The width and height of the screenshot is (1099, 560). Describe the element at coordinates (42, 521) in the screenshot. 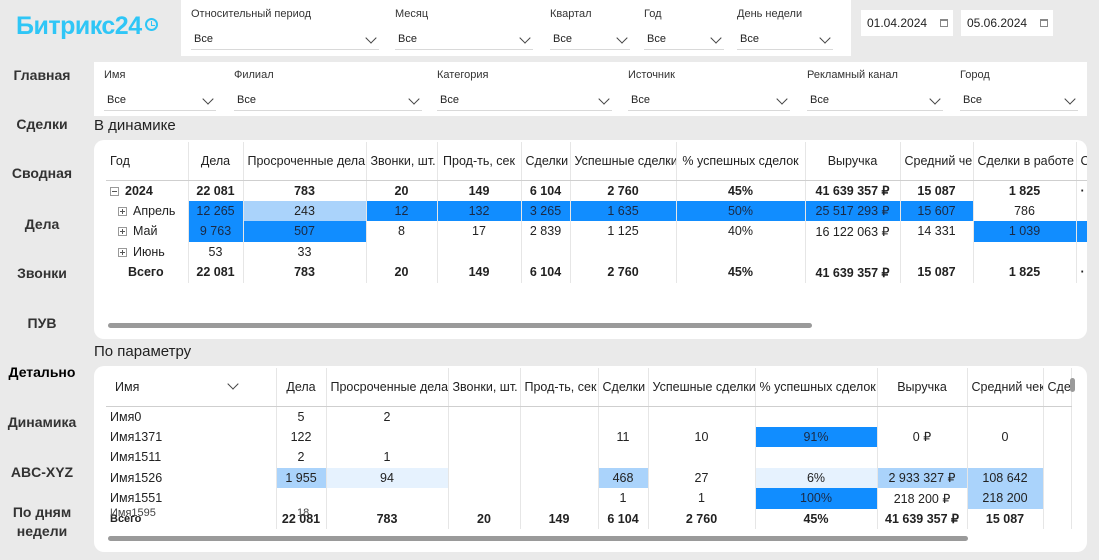

I see `nav-item-weekdays: По дням недели` at that location.